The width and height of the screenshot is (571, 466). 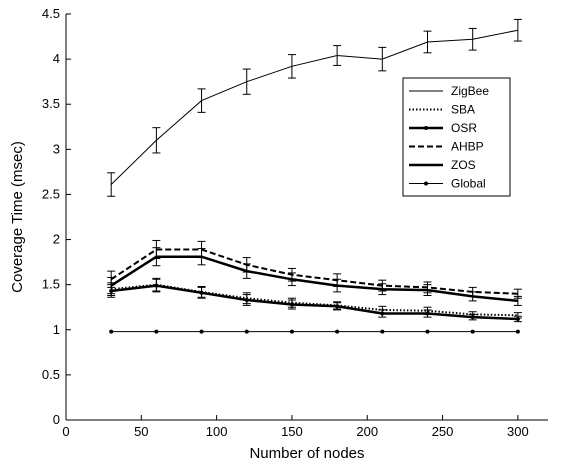 I want to click on x-tick-label: 150, so click(x=292, y=431).